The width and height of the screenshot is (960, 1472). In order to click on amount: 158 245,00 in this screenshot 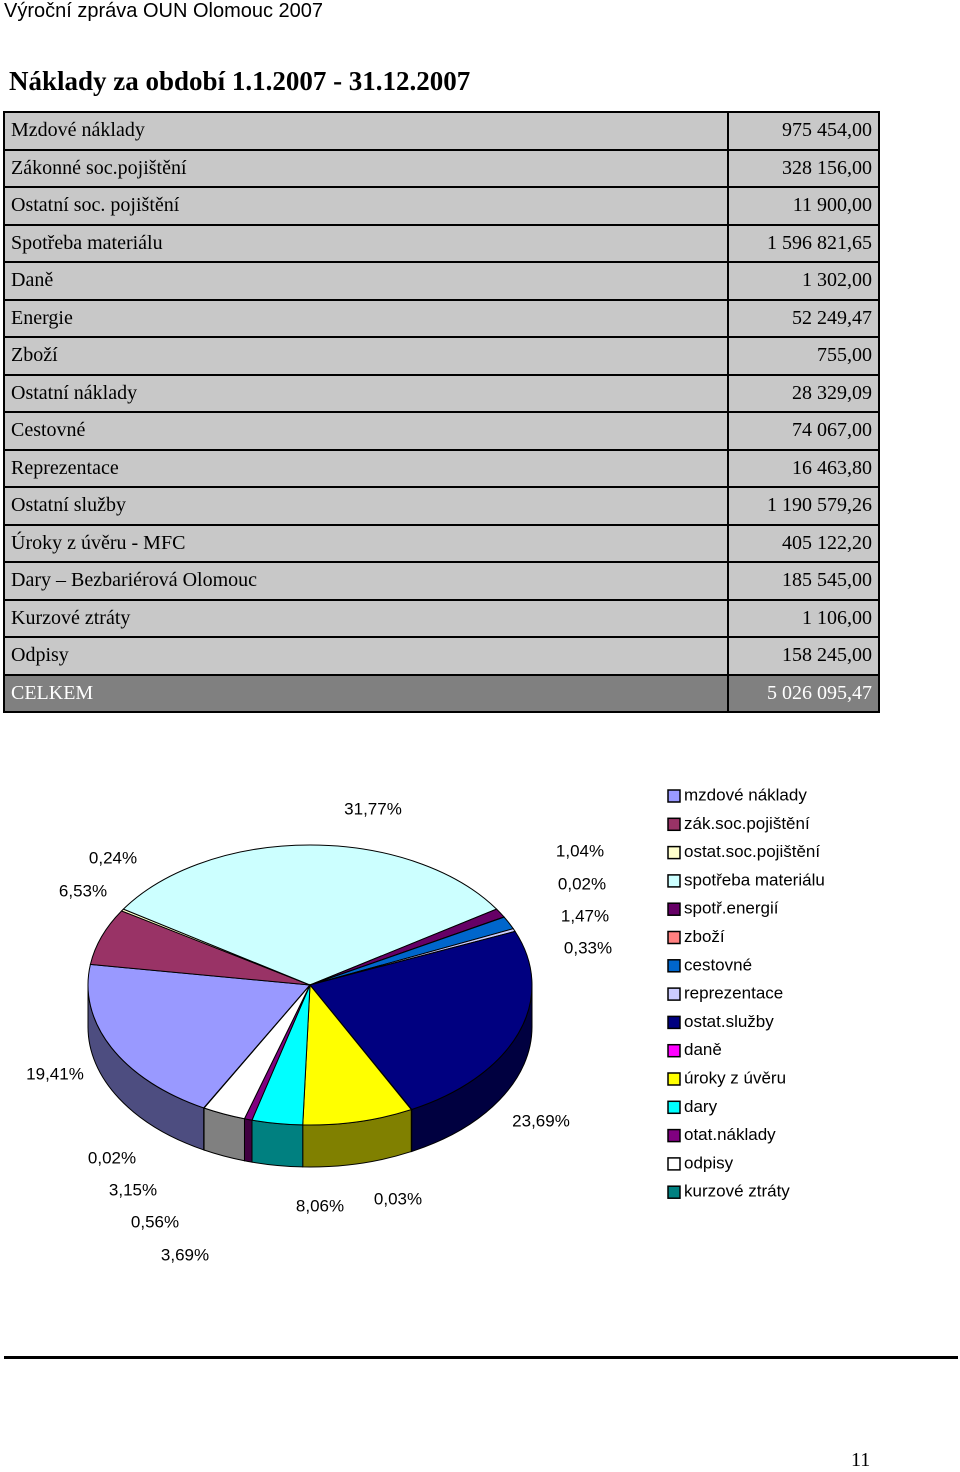, I will do `click(803, 656)`.